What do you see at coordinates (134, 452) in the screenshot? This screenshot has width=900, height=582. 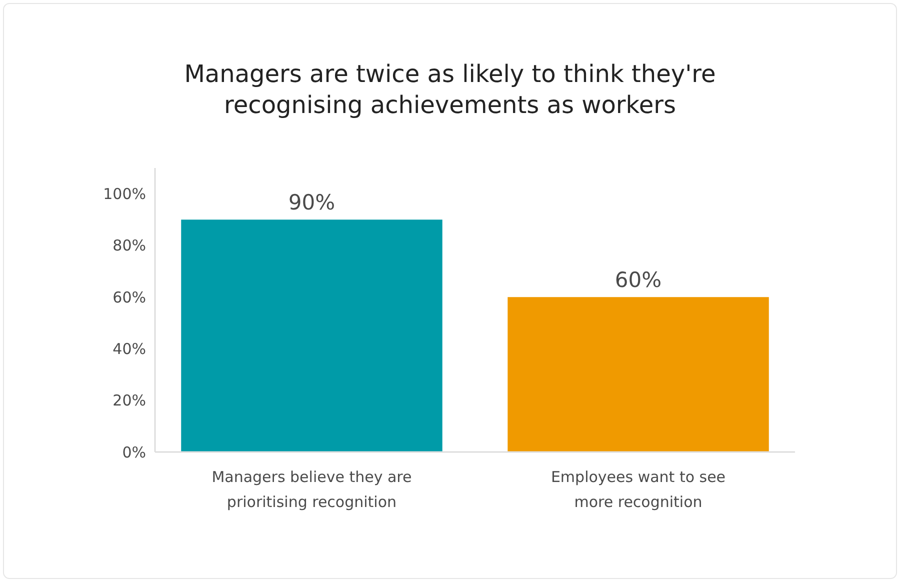 I see `y-tick-label: 0%` at bounding box center [134, 452].